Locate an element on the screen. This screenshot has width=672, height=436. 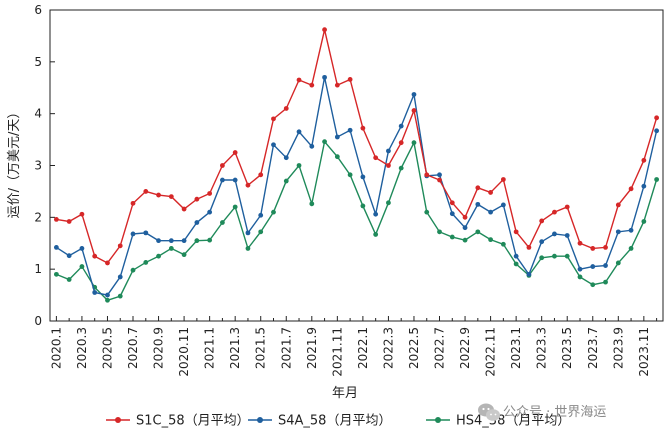
watermark: 公众号 · 世界海运 is located at coordinates (542, 412).